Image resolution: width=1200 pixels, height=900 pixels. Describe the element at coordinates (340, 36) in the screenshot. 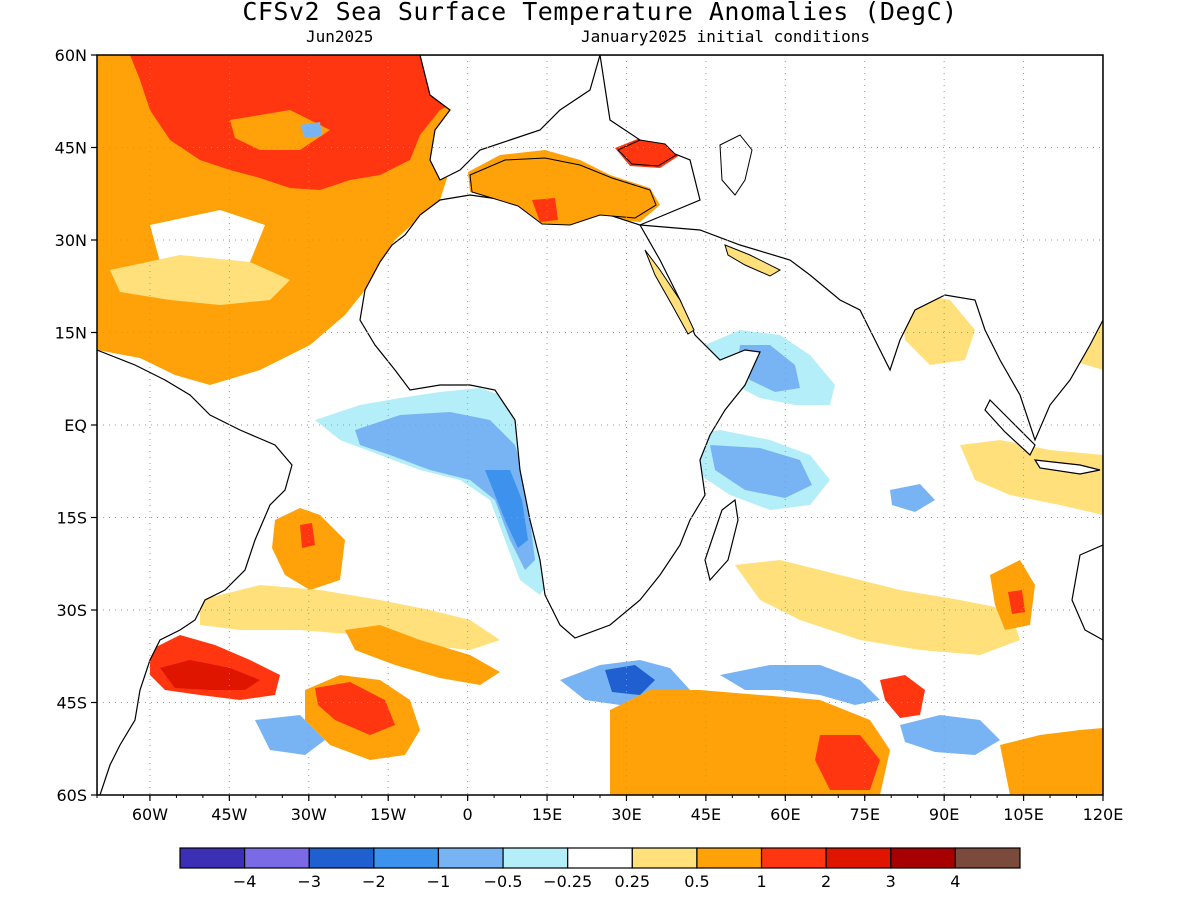

I see `forecast-month: Jun2025` at that location.